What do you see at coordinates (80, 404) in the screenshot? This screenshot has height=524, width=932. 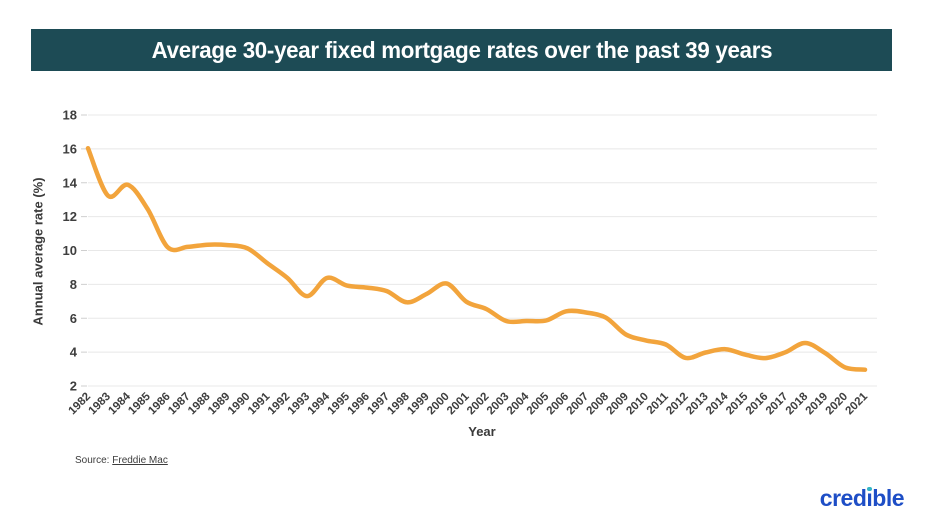 I see `x-tick-label: 1982` at bounding box center [80, 404].